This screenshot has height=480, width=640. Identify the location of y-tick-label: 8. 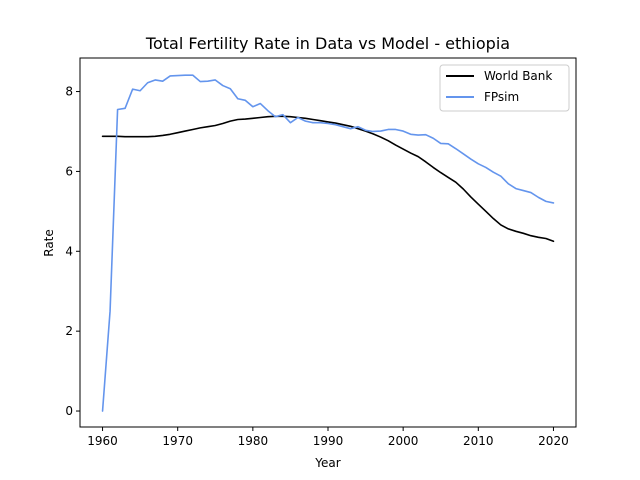
(69, 92).